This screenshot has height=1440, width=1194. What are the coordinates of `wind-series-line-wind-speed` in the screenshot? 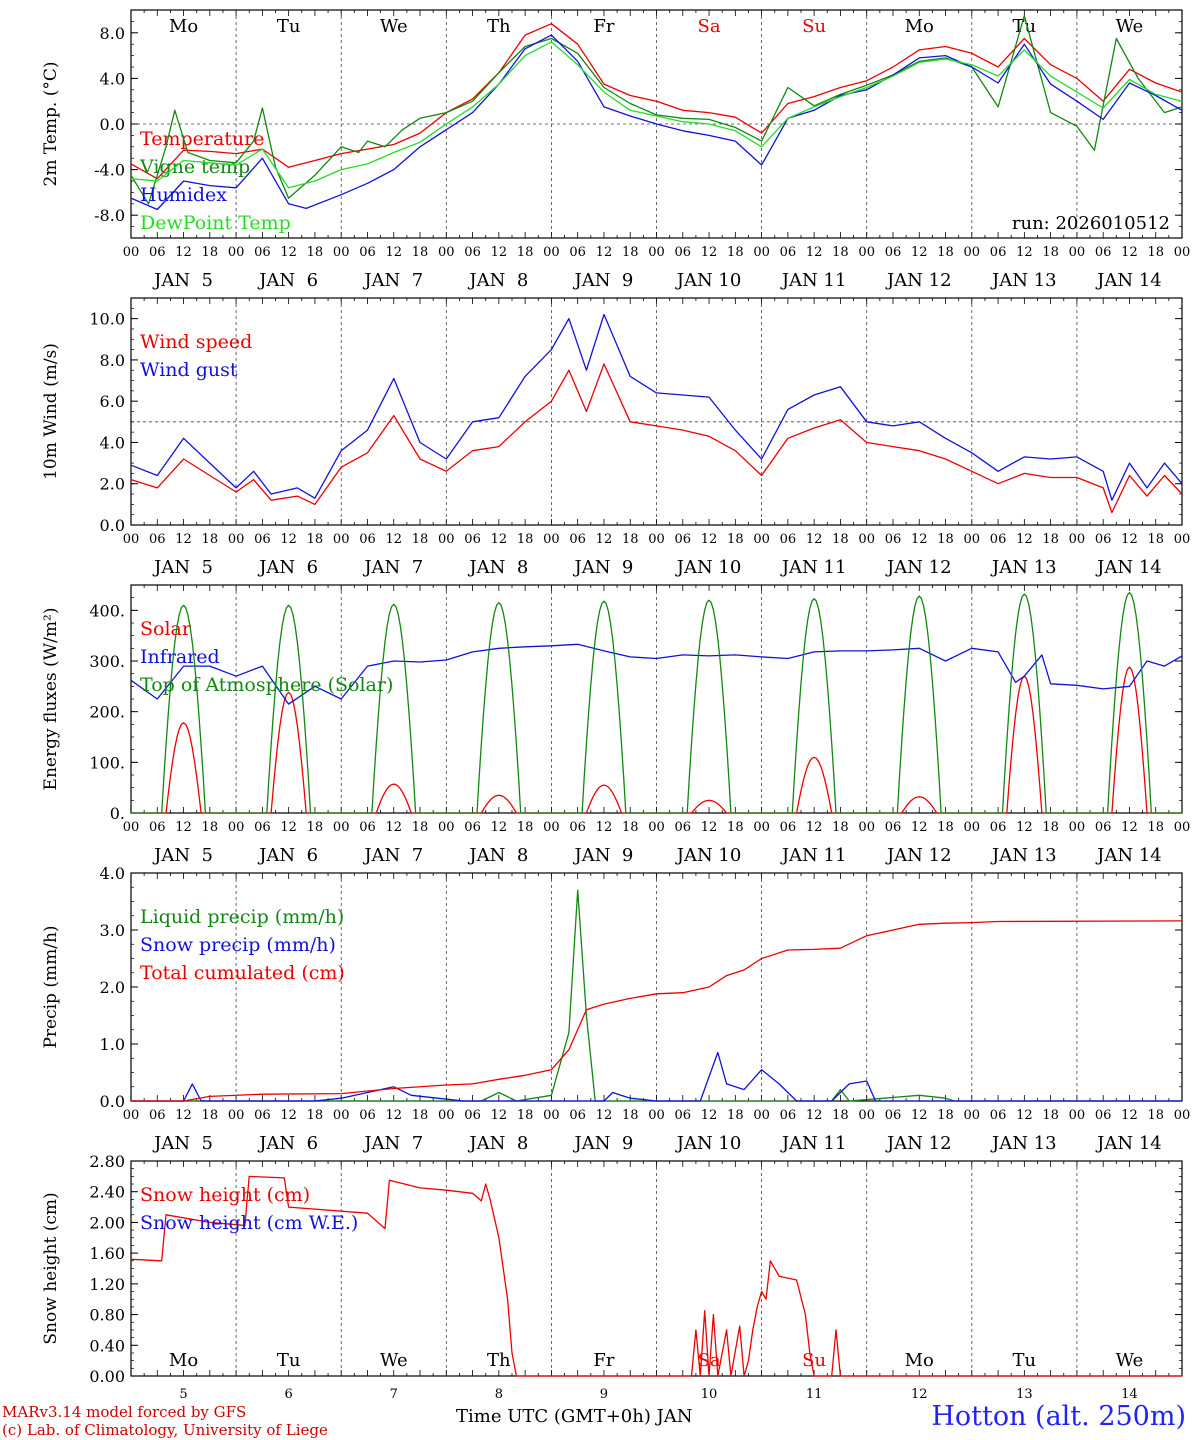 It's located at (656, 438).